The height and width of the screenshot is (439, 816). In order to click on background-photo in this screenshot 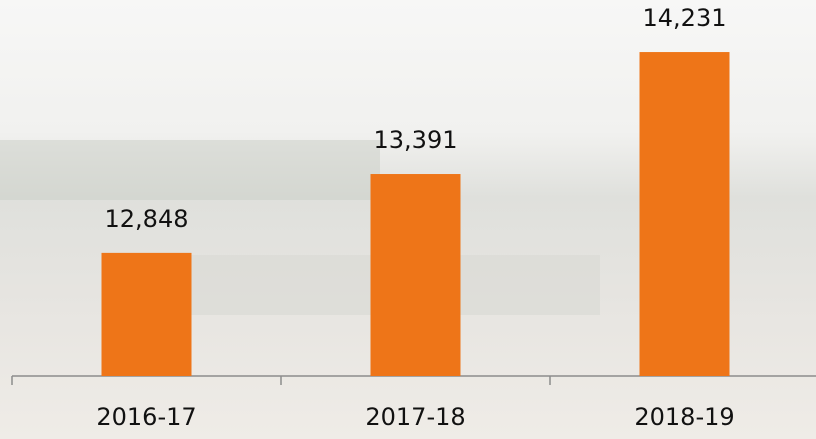, I will do `click(190, 170)`.